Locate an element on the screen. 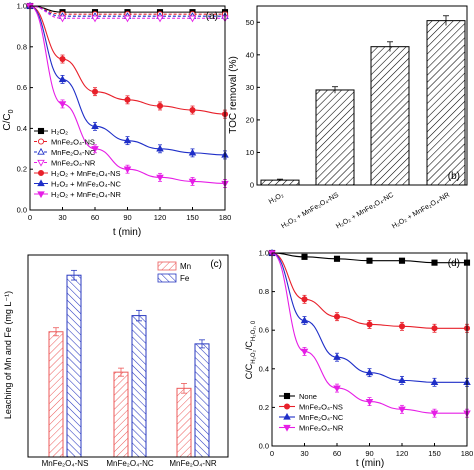 This screenshot has height=470, width=474. legend-label-h2o2-mnfe2o4-nc: H₂O₂ + MnFe₂O₄-NC is located at coordinates (86, 183).